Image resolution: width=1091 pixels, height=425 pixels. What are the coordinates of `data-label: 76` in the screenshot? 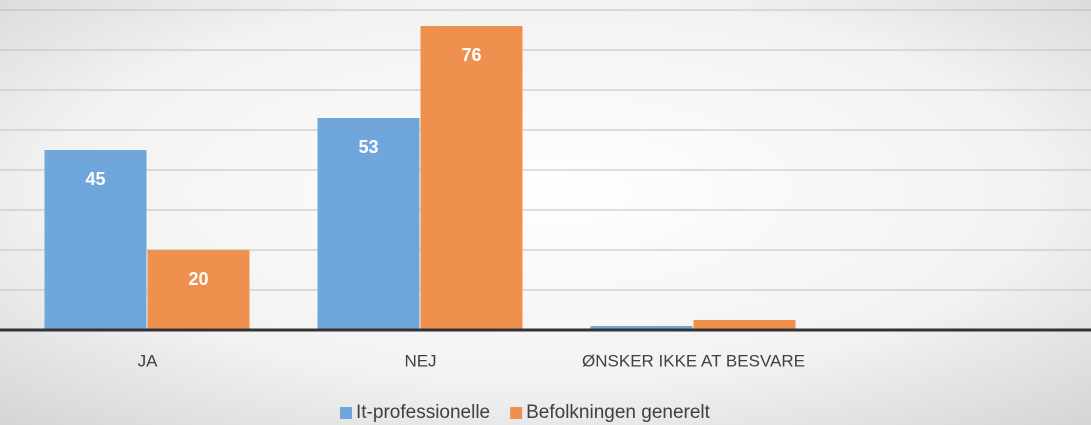 It's located at (471, 55).